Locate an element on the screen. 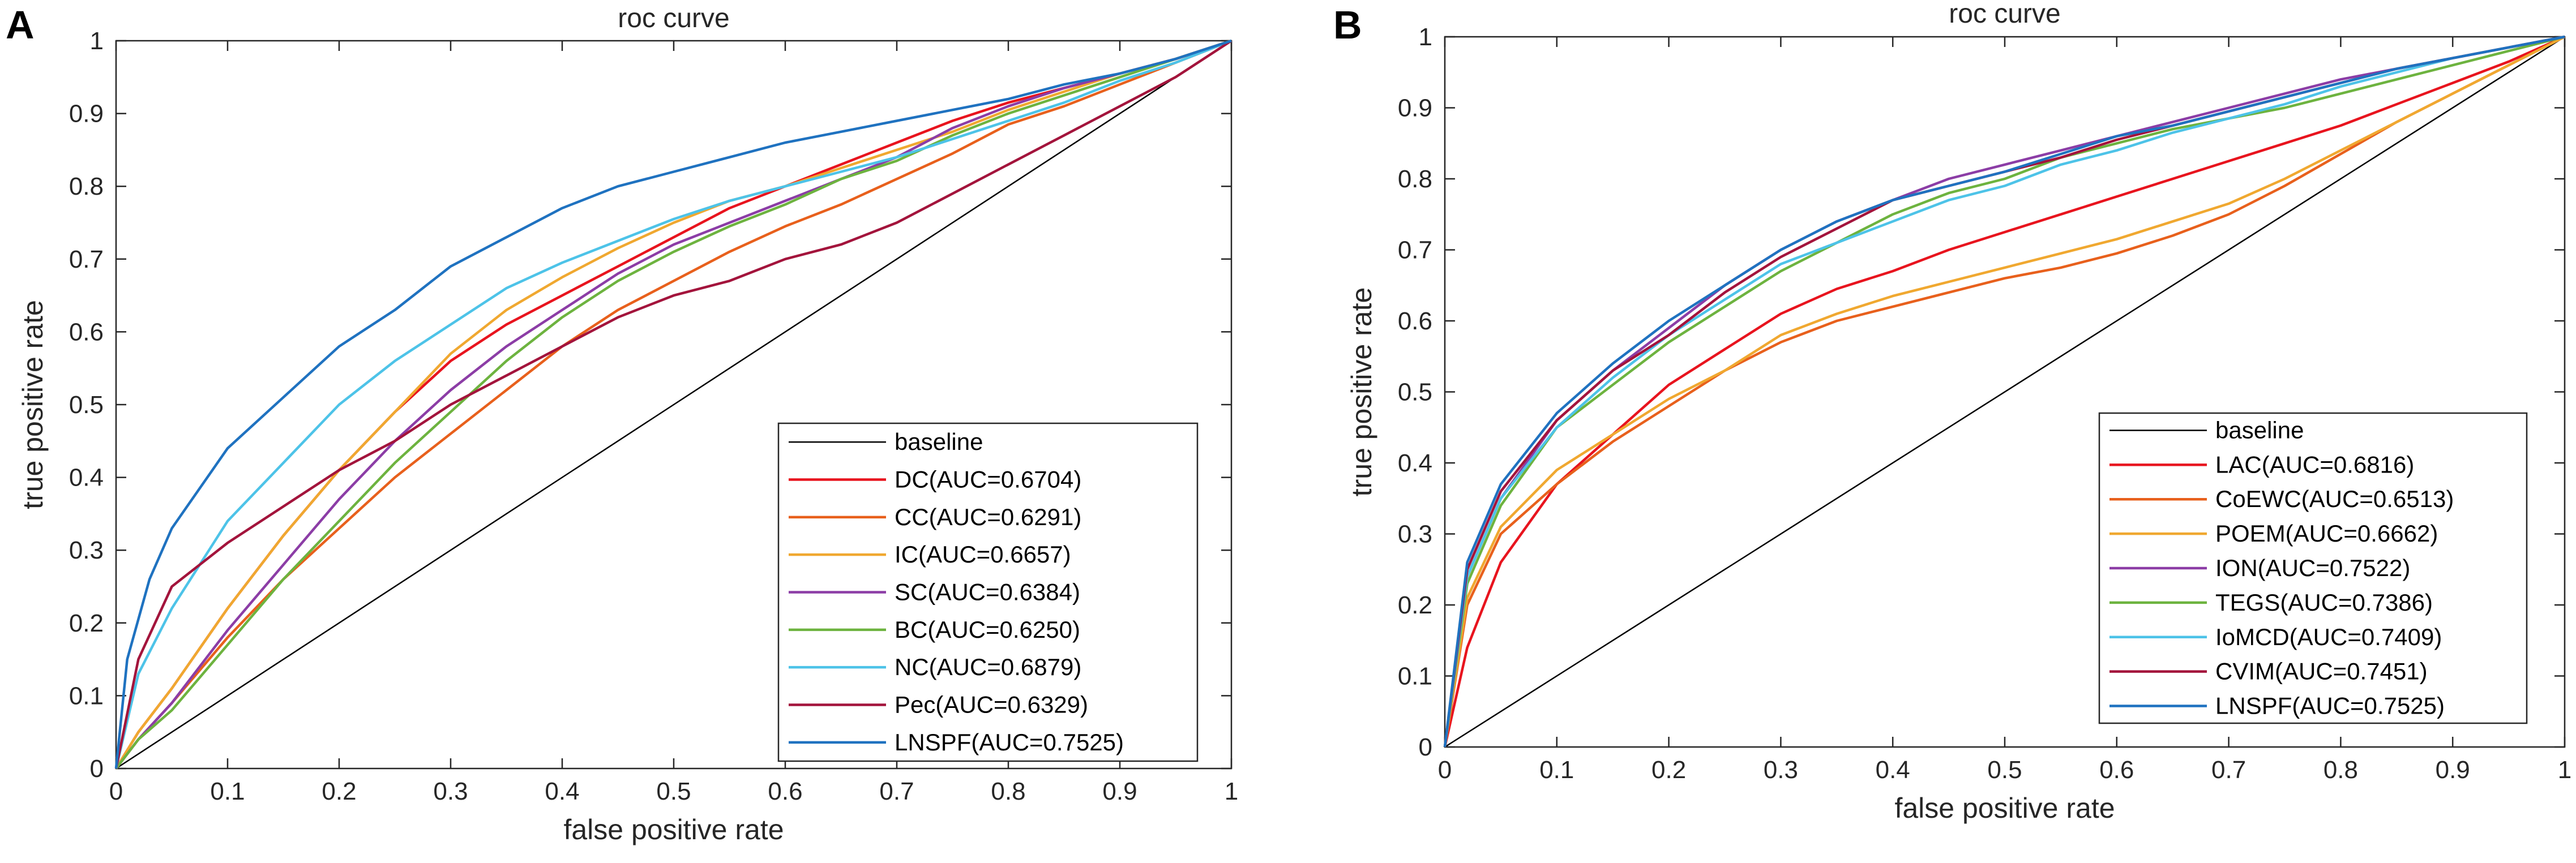 Image resolution: width=2576 pixels, height=863 pixels. legend-entry: LAC(AUC=0.6816) is located at coordinates (2314, 464).